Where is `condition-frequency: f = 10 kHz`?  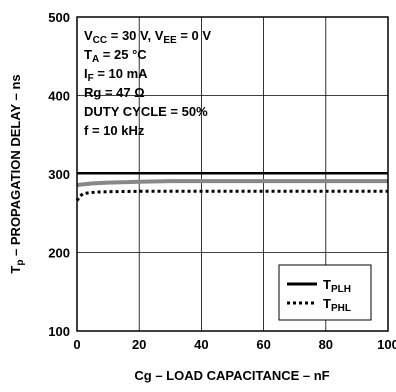
condition-frequency: f = 10 kHz is located at coordinates (114, 130).